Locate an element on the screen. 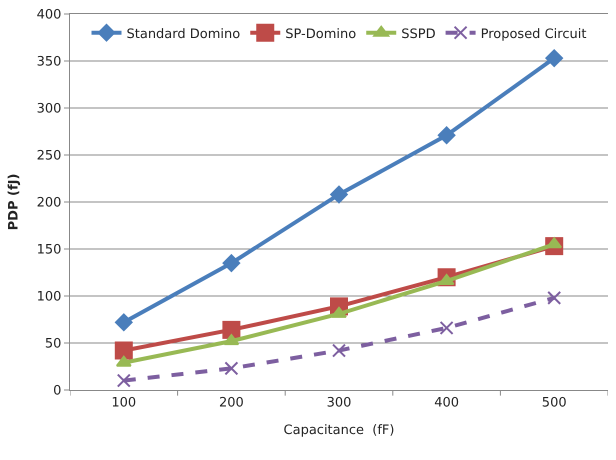 This screenshot has height=460, width=616. legend-label: Proposed Circuit is located at coordinates (533, 34).